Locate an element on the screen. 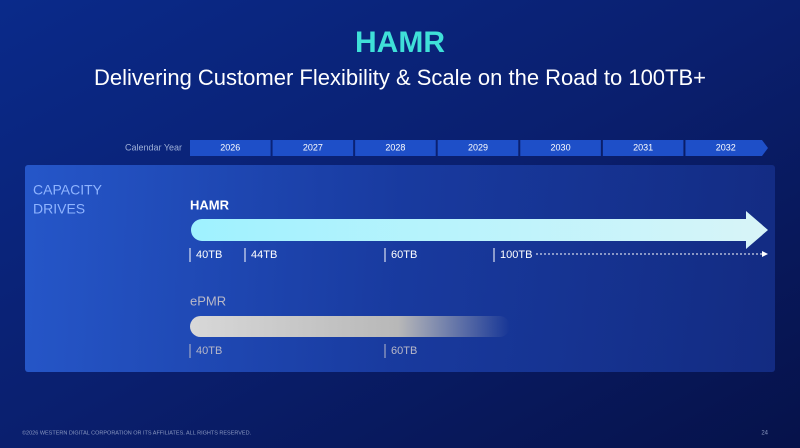 This screenshot has width=800, height=448. year-row: 2026 2027 2028 2029 2030 2031 2032 is located at coordinates (479, 148).